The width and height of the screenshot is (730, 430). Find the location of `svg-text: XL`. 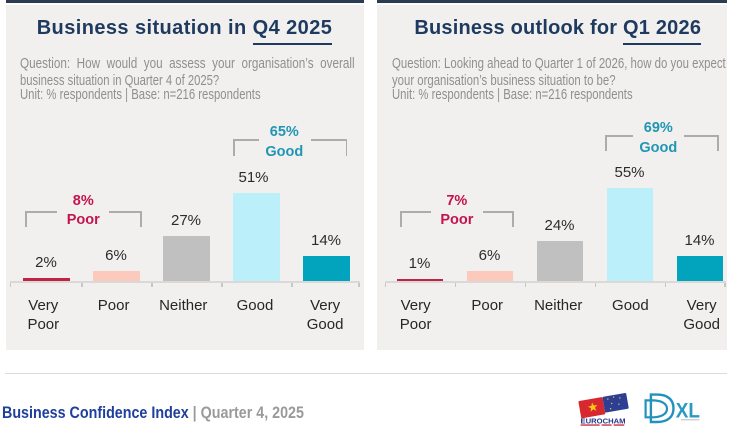

svg-text: XL is located at coordinates (688, 411).